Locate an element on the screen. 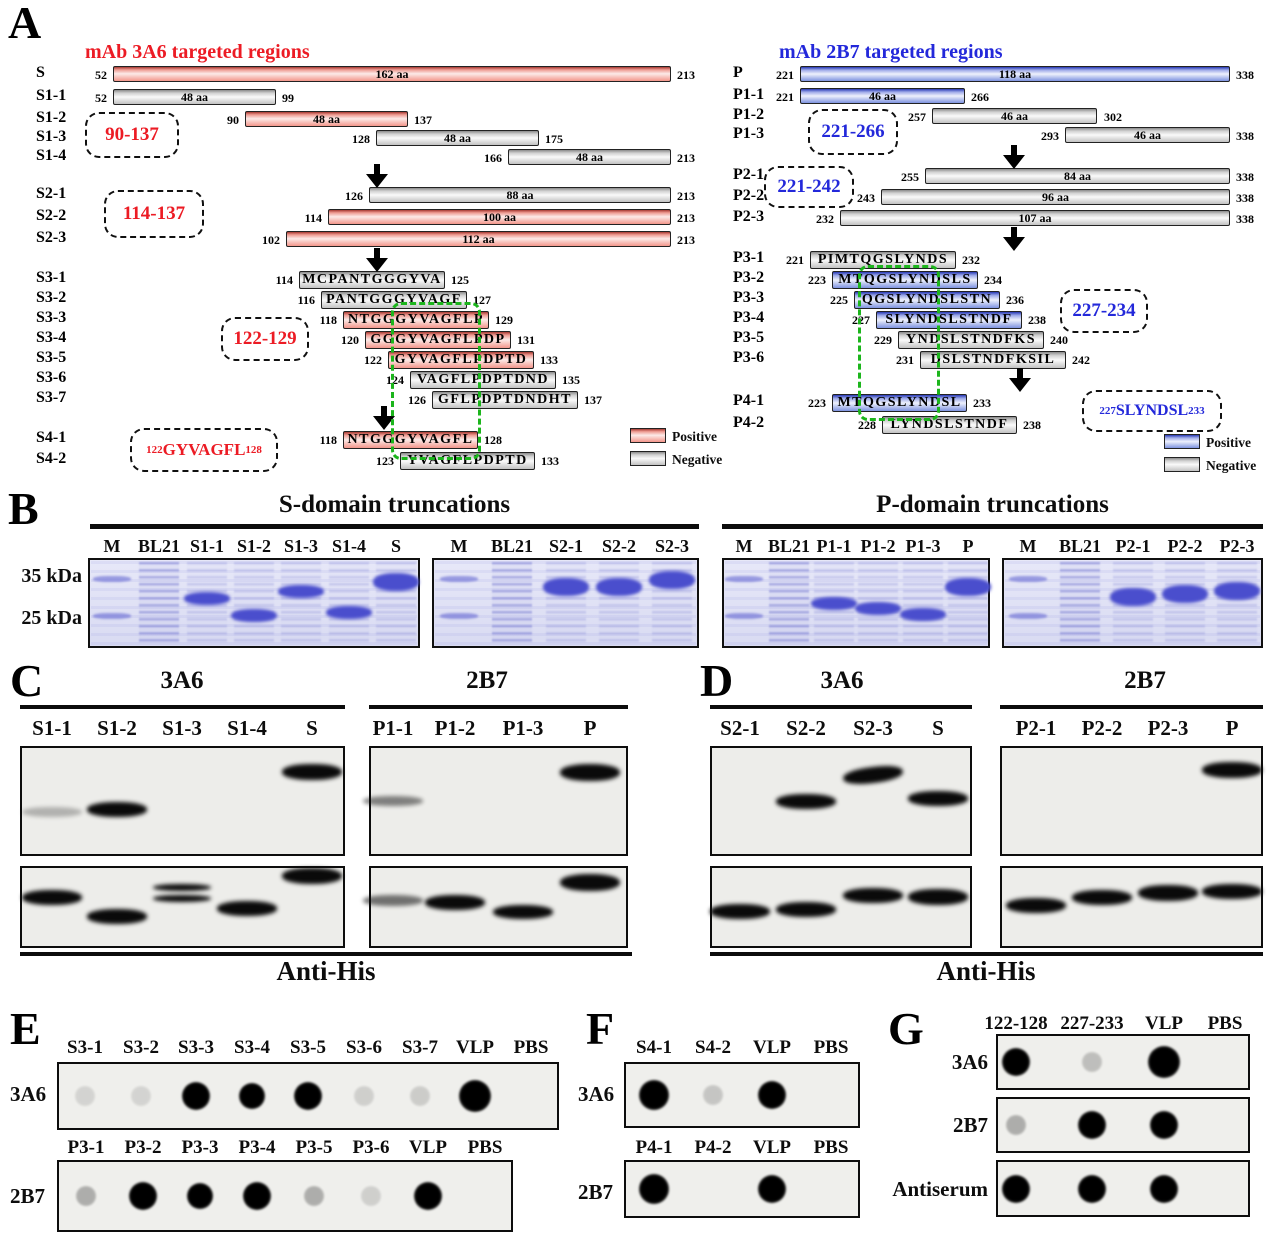 The image size is (1269, 1238). c-anti-his-label: Anti-His is located at coordinates (326, 971).